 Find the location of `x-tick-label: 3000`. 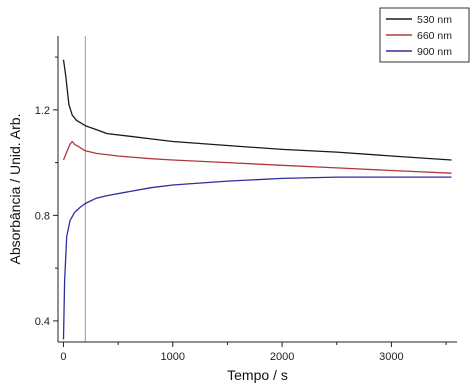

x-tick-label: 3000 is located at coordinates (391, 357).